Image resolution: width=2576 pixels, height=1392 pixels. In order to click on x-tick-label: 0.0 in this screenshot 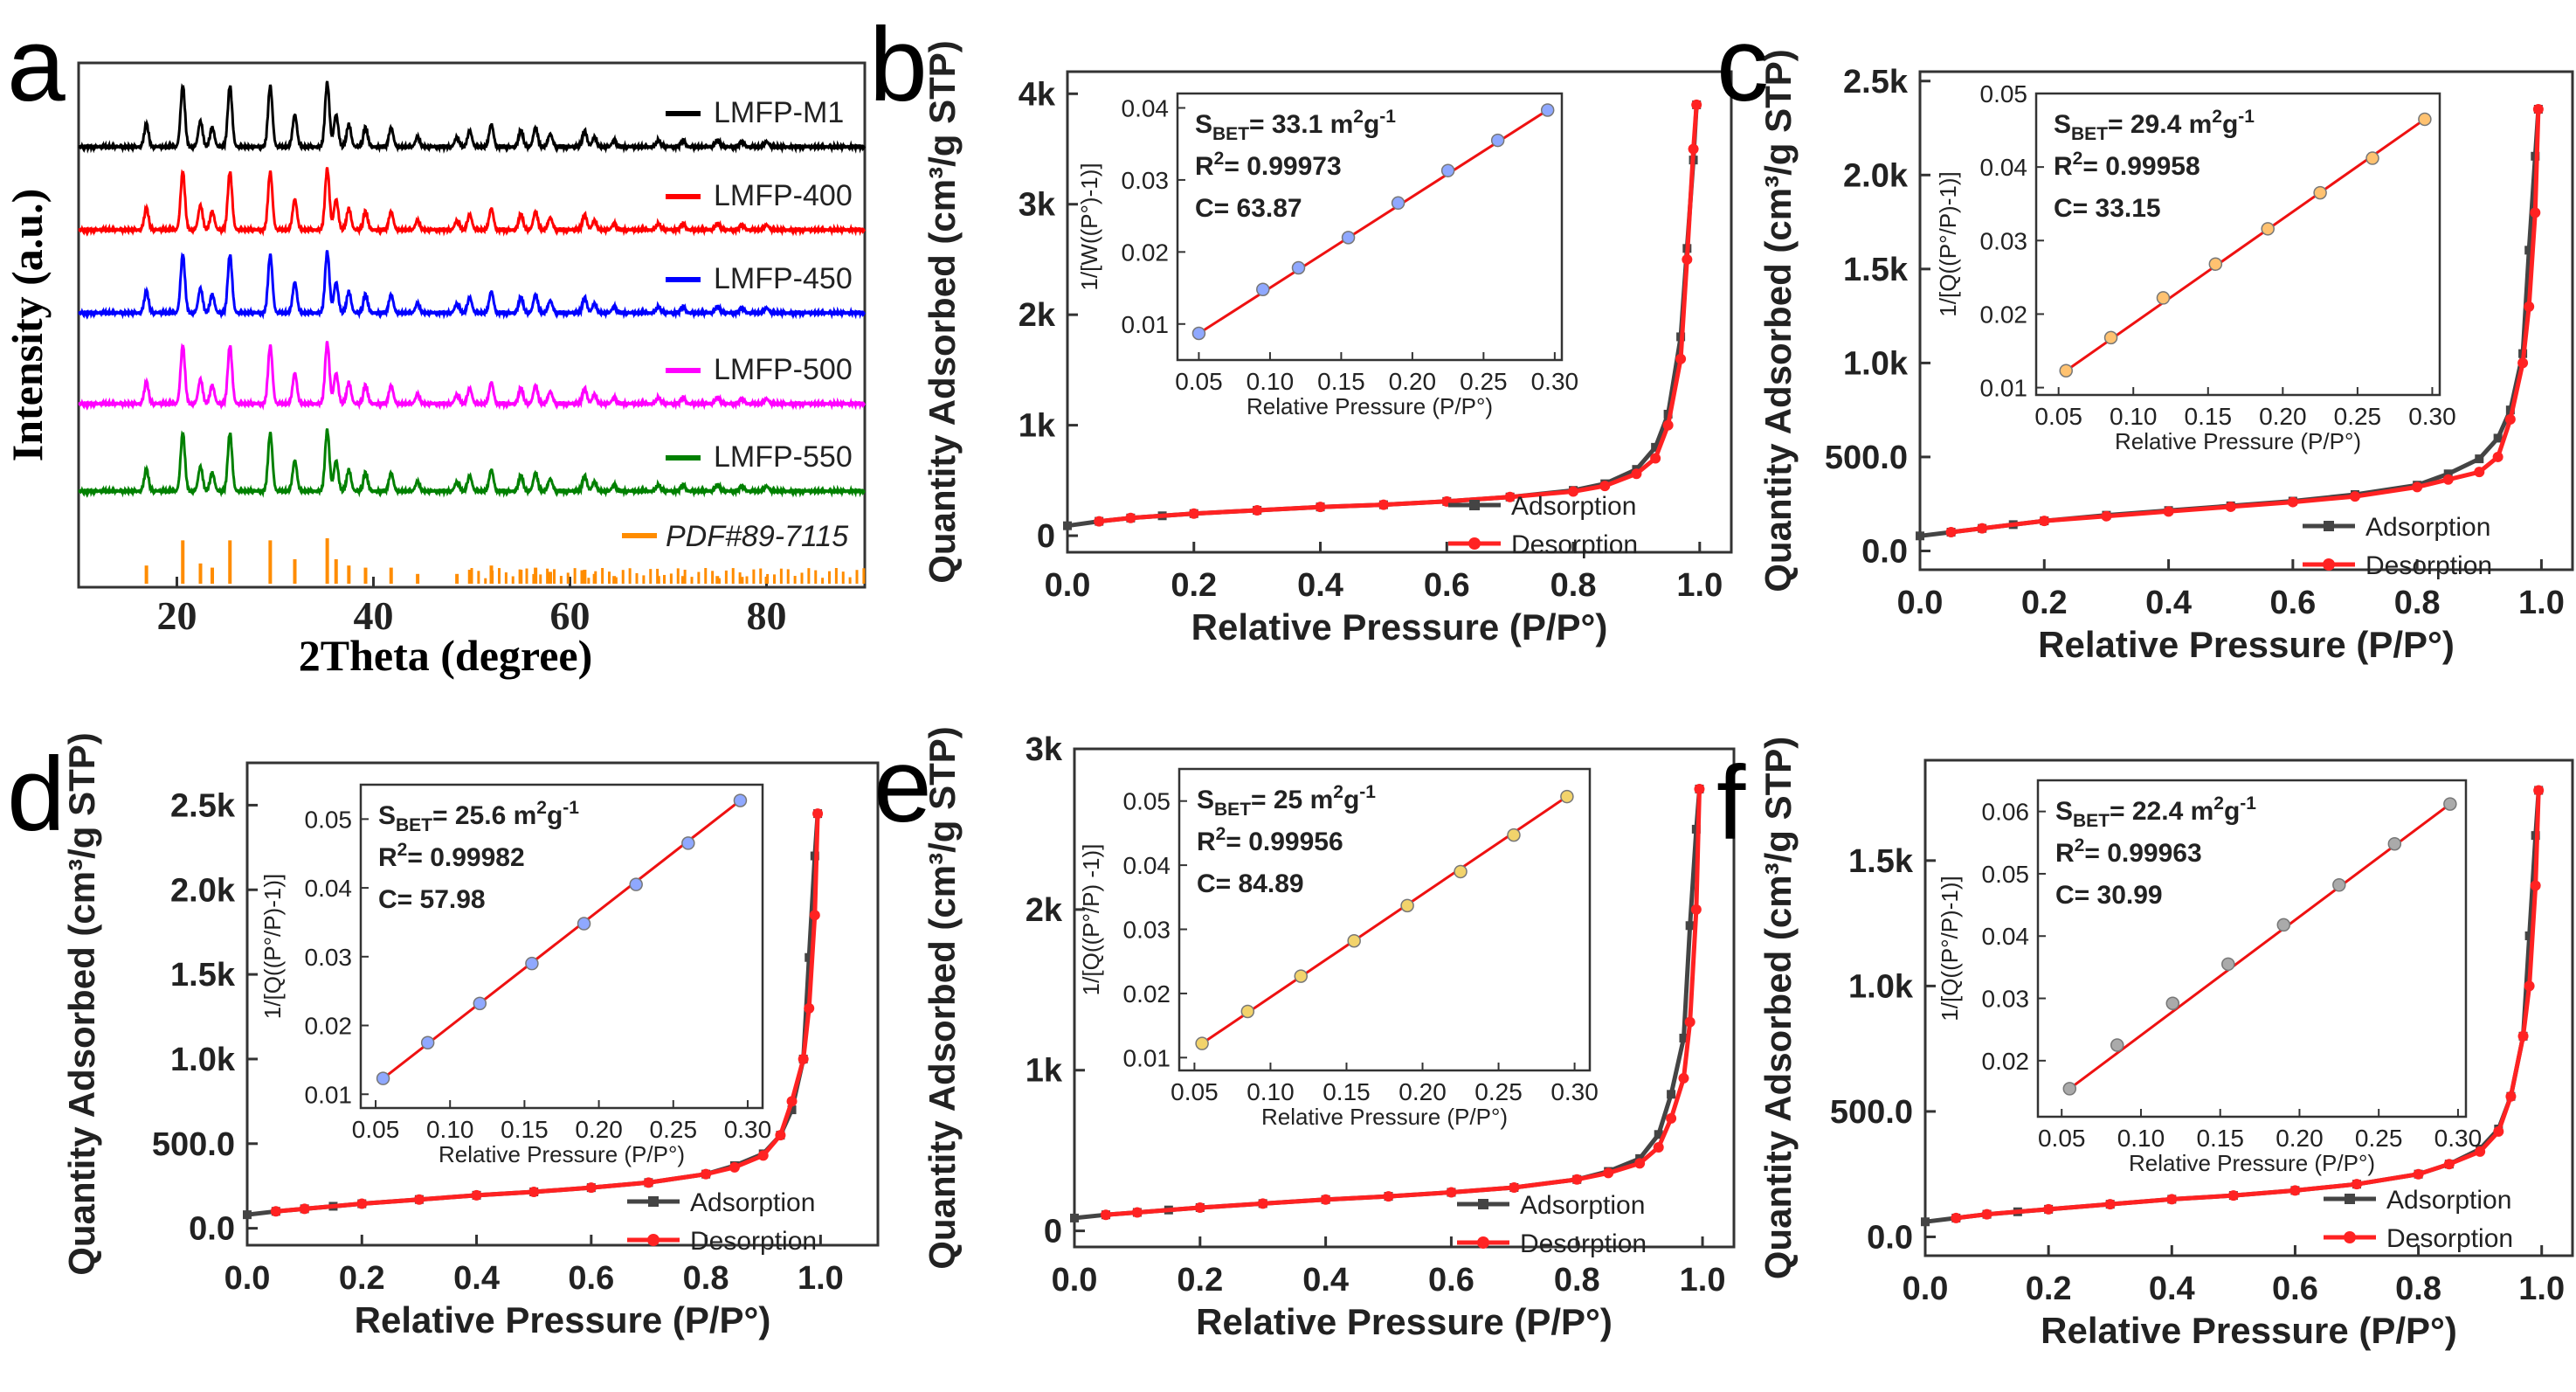, I will do `click(1068, 585)`.